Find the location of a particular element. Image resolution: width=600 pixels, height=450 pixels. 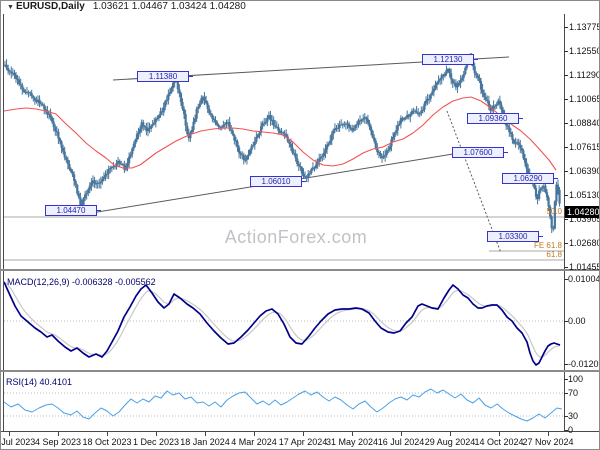

rsi-indicator-label: RSI(14) 40.4101 is located at coordinates (39, 382).